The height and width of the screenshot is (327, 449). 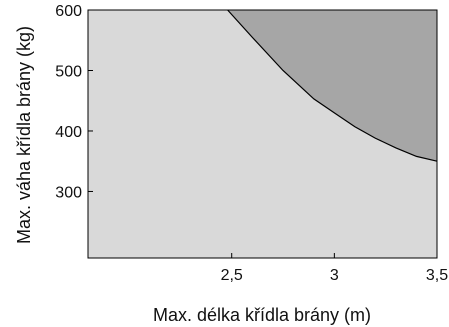 I want to click on x-tick-label: 2,5, so click(x=232, y=275).